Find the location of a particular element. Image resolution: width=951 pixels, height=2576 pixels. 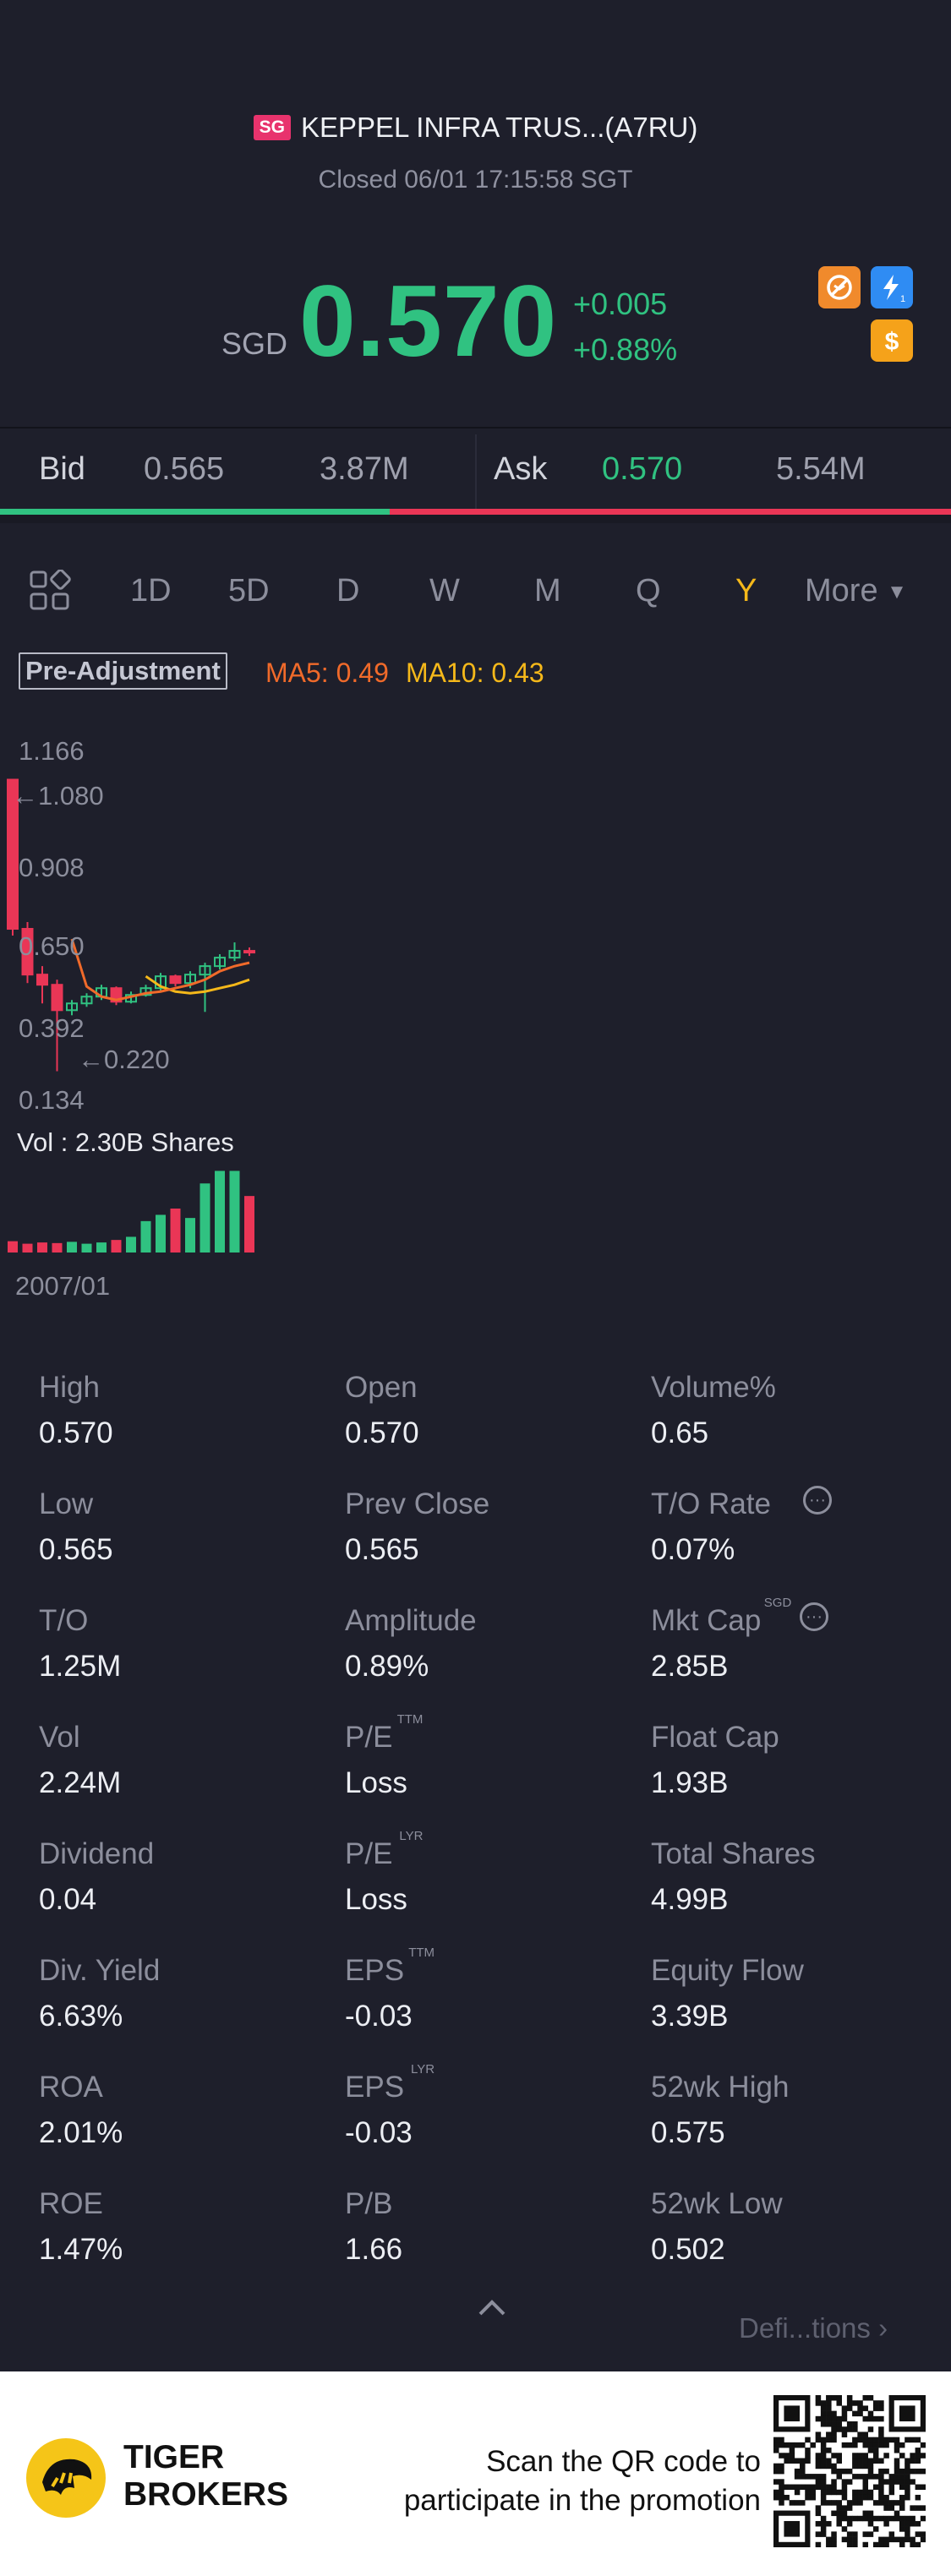

tab-5d: 5D is located at coordinates (249, 591).